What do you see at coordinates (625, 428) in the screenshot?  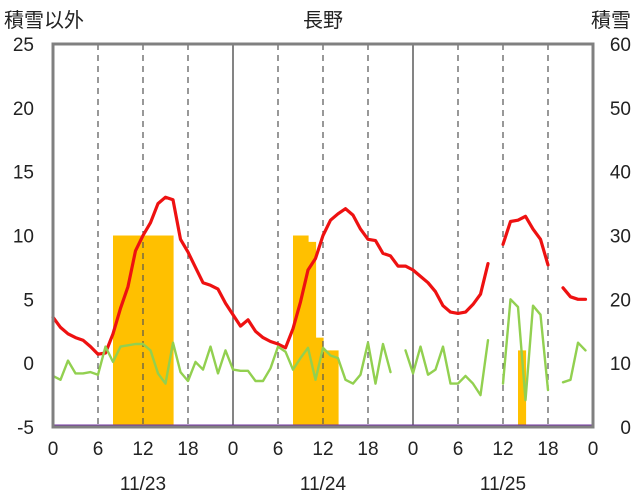 I see `y-right-tick-label: 0` at bounding box center [625, 428].